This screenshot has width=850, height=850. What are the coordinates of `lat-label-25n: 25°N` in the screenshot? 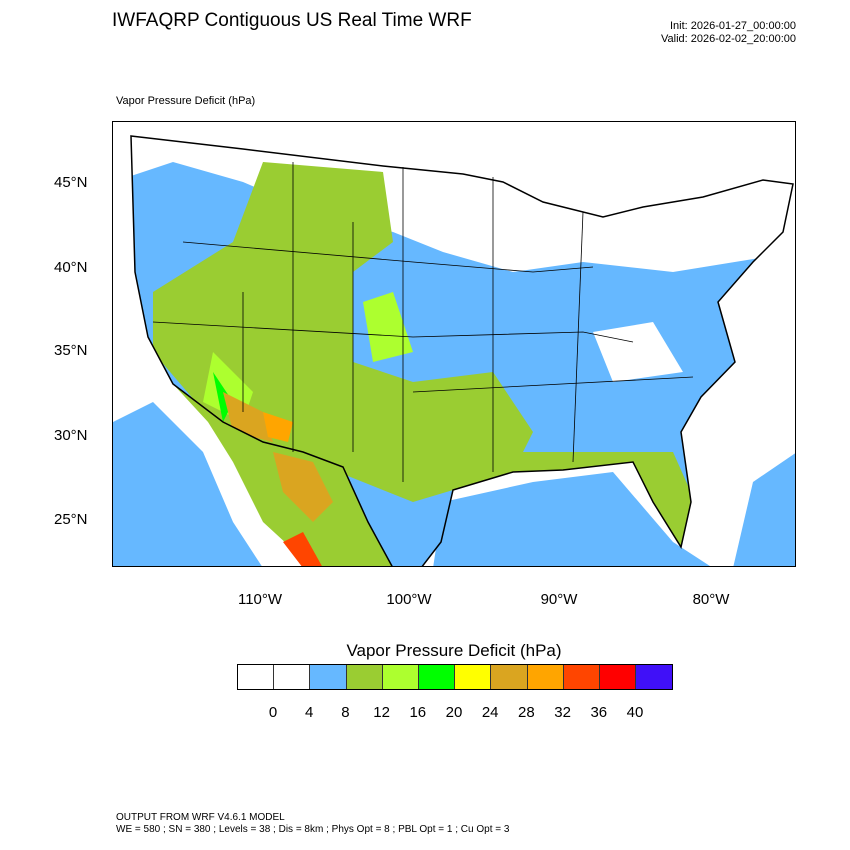 It's located at (71, 519).